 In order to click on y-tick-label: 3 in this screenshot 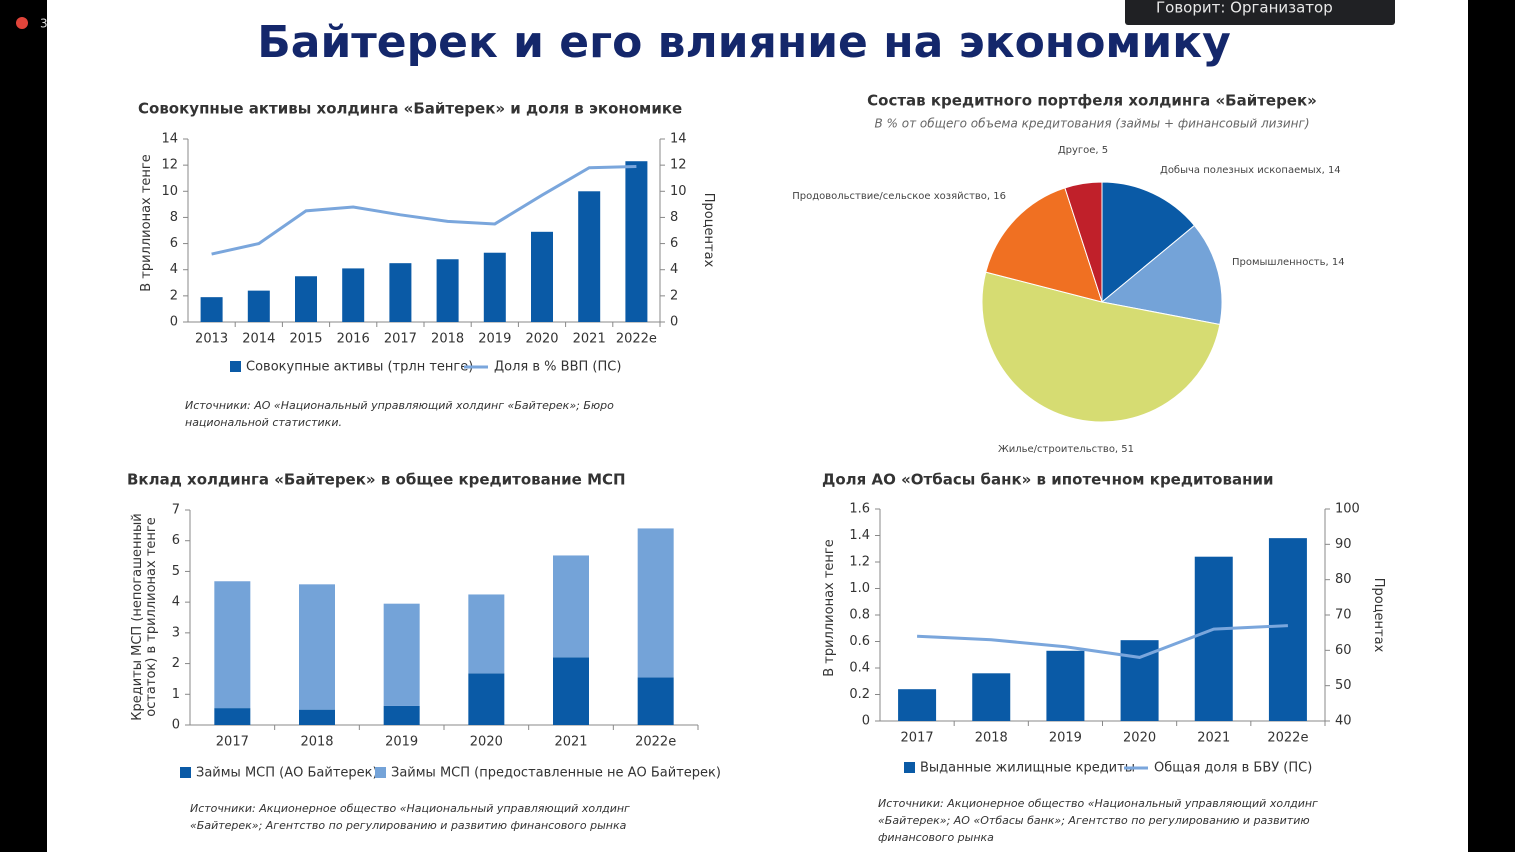, I will do `click(176, 632)`.